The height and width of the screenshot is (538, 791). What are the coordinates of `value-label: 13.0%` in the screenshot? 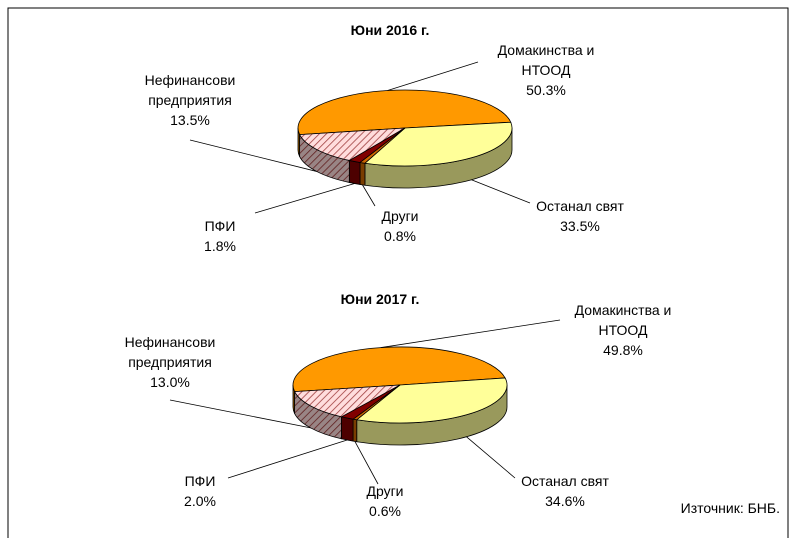 It's located at (170, 382).